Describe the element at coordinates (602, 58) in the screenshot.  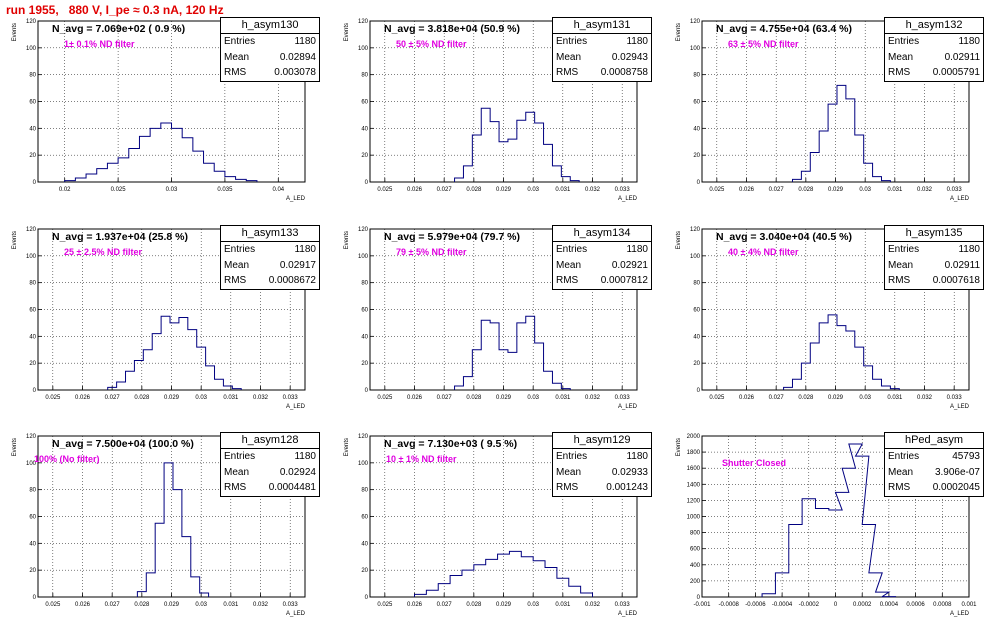
I see `stat-mean-row: Mean 0.02943` at that location.